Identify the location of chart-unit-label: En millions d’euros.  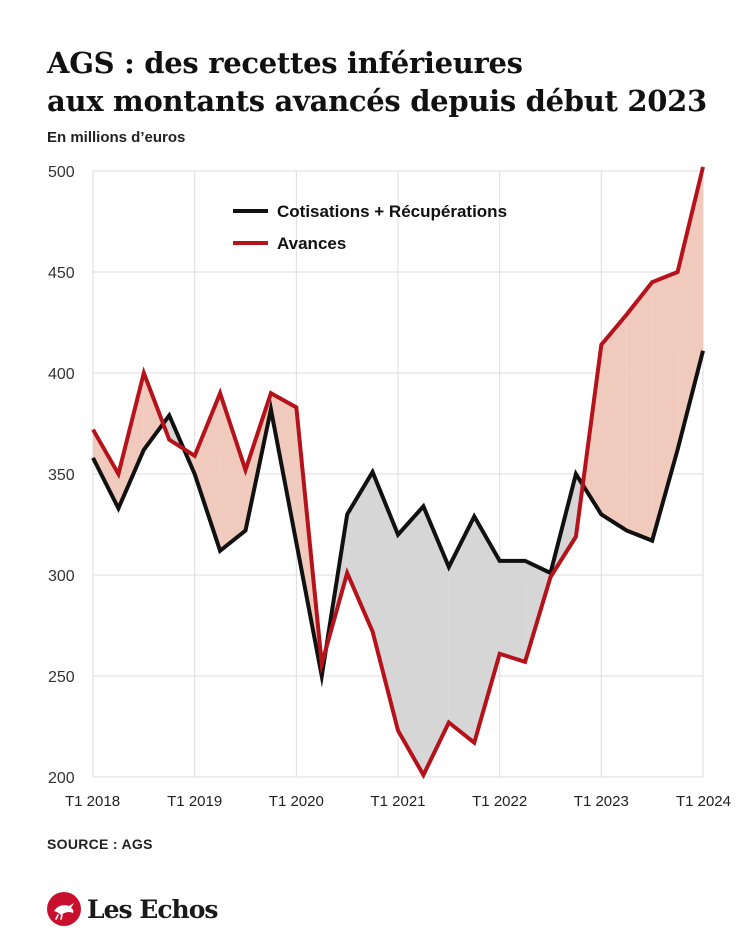
(116, 137).